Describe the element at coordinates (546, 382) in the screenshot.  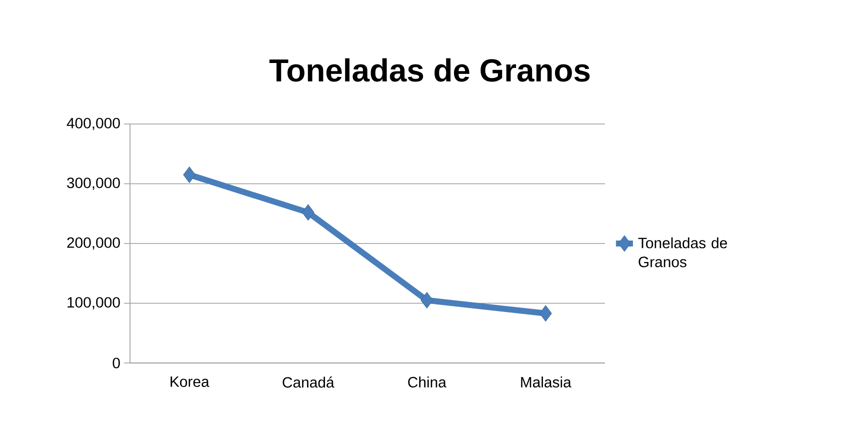
I see `x-tick-label: Malasia` at that location.